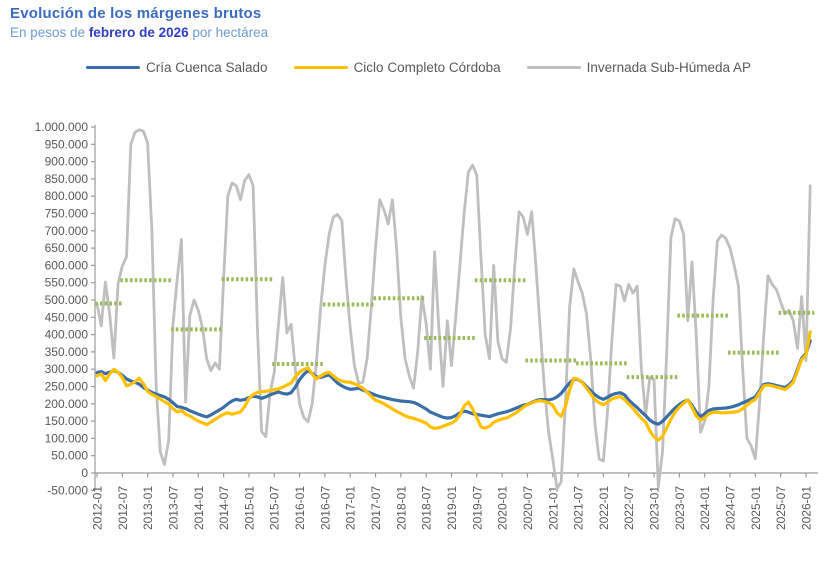 The width and height of the screenshot is (837, 569). What do you see at coordinates (148, 508) in the screenshot?
I see `x-tick-label: 2013-01` at bounding box center [148, 508].